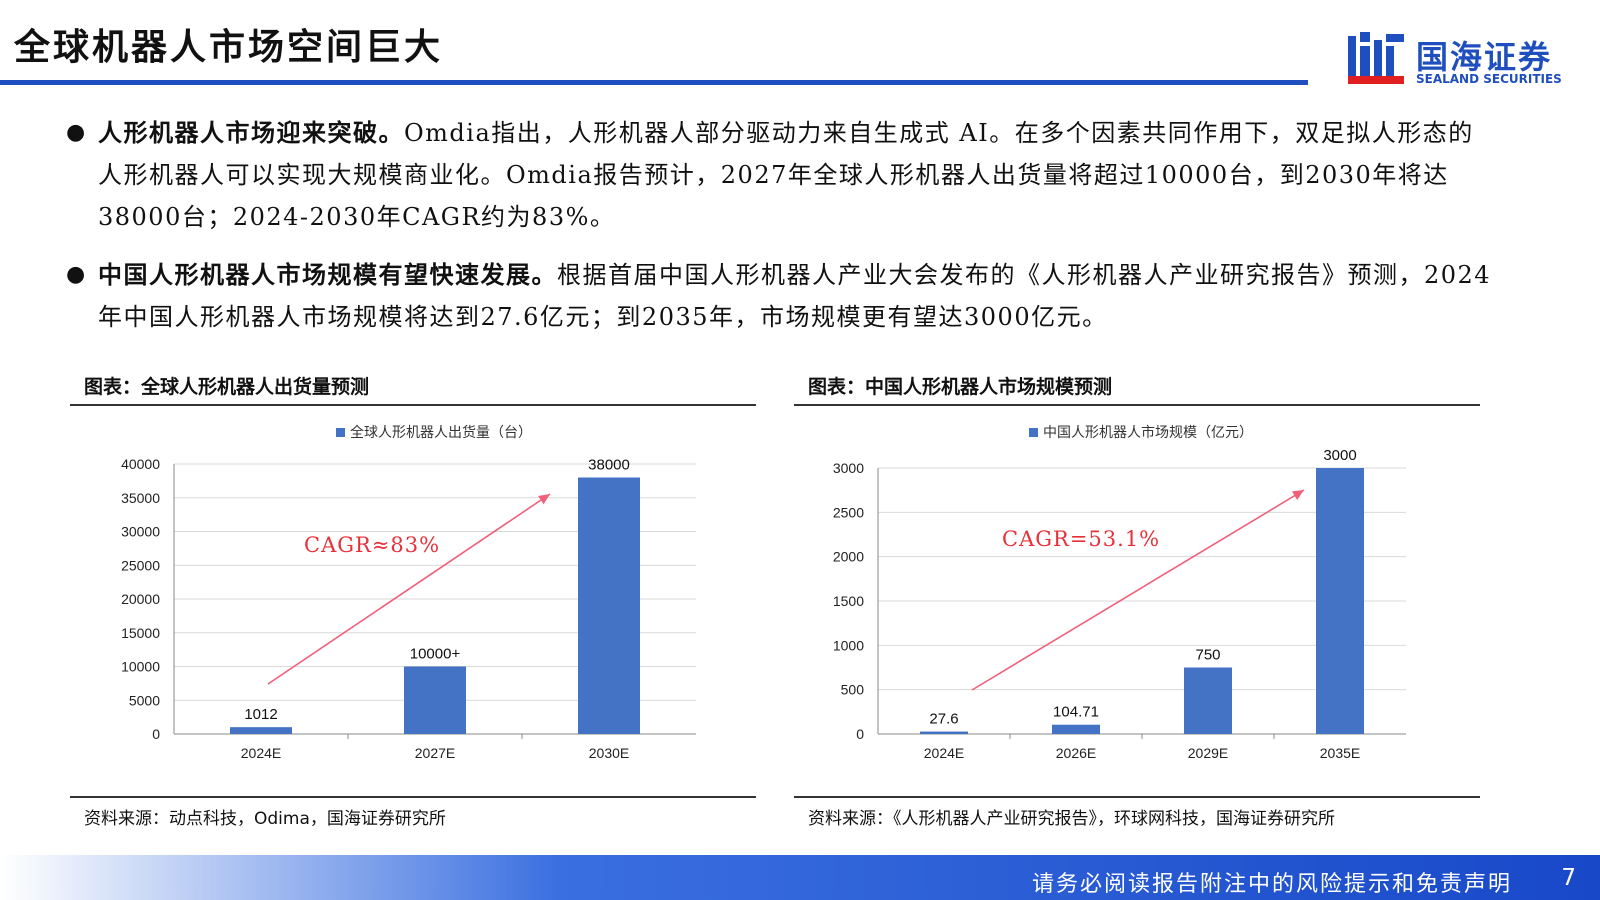  What do you see at coordinates (140, 599) in the screenshot?
I see `y-tick-label: 20000` at bounding box center [140, 599].